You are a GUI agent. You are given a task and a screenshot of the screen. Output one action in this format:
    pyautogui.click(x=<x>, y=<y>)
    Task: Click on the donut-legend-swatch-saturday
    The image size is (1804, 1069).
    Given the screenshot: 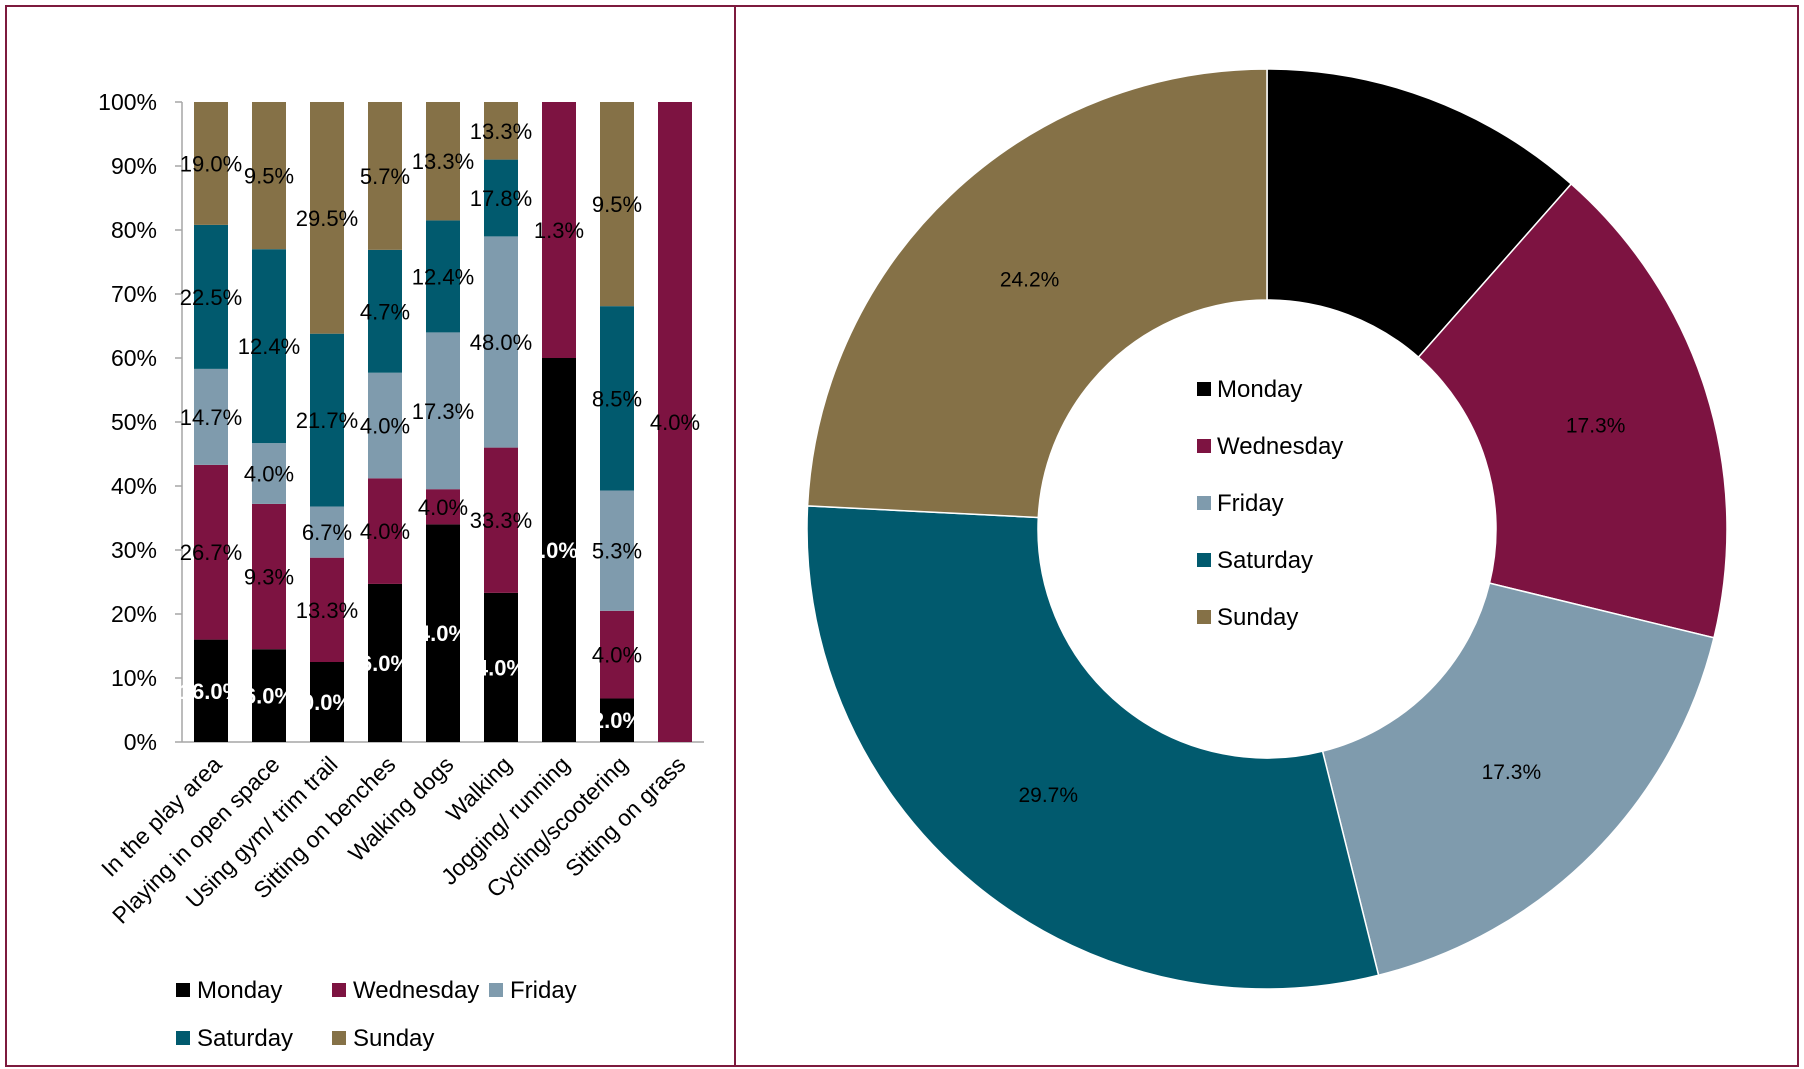 What is the action you would take?
    pyautogui.click(x=1204, y=560)
    